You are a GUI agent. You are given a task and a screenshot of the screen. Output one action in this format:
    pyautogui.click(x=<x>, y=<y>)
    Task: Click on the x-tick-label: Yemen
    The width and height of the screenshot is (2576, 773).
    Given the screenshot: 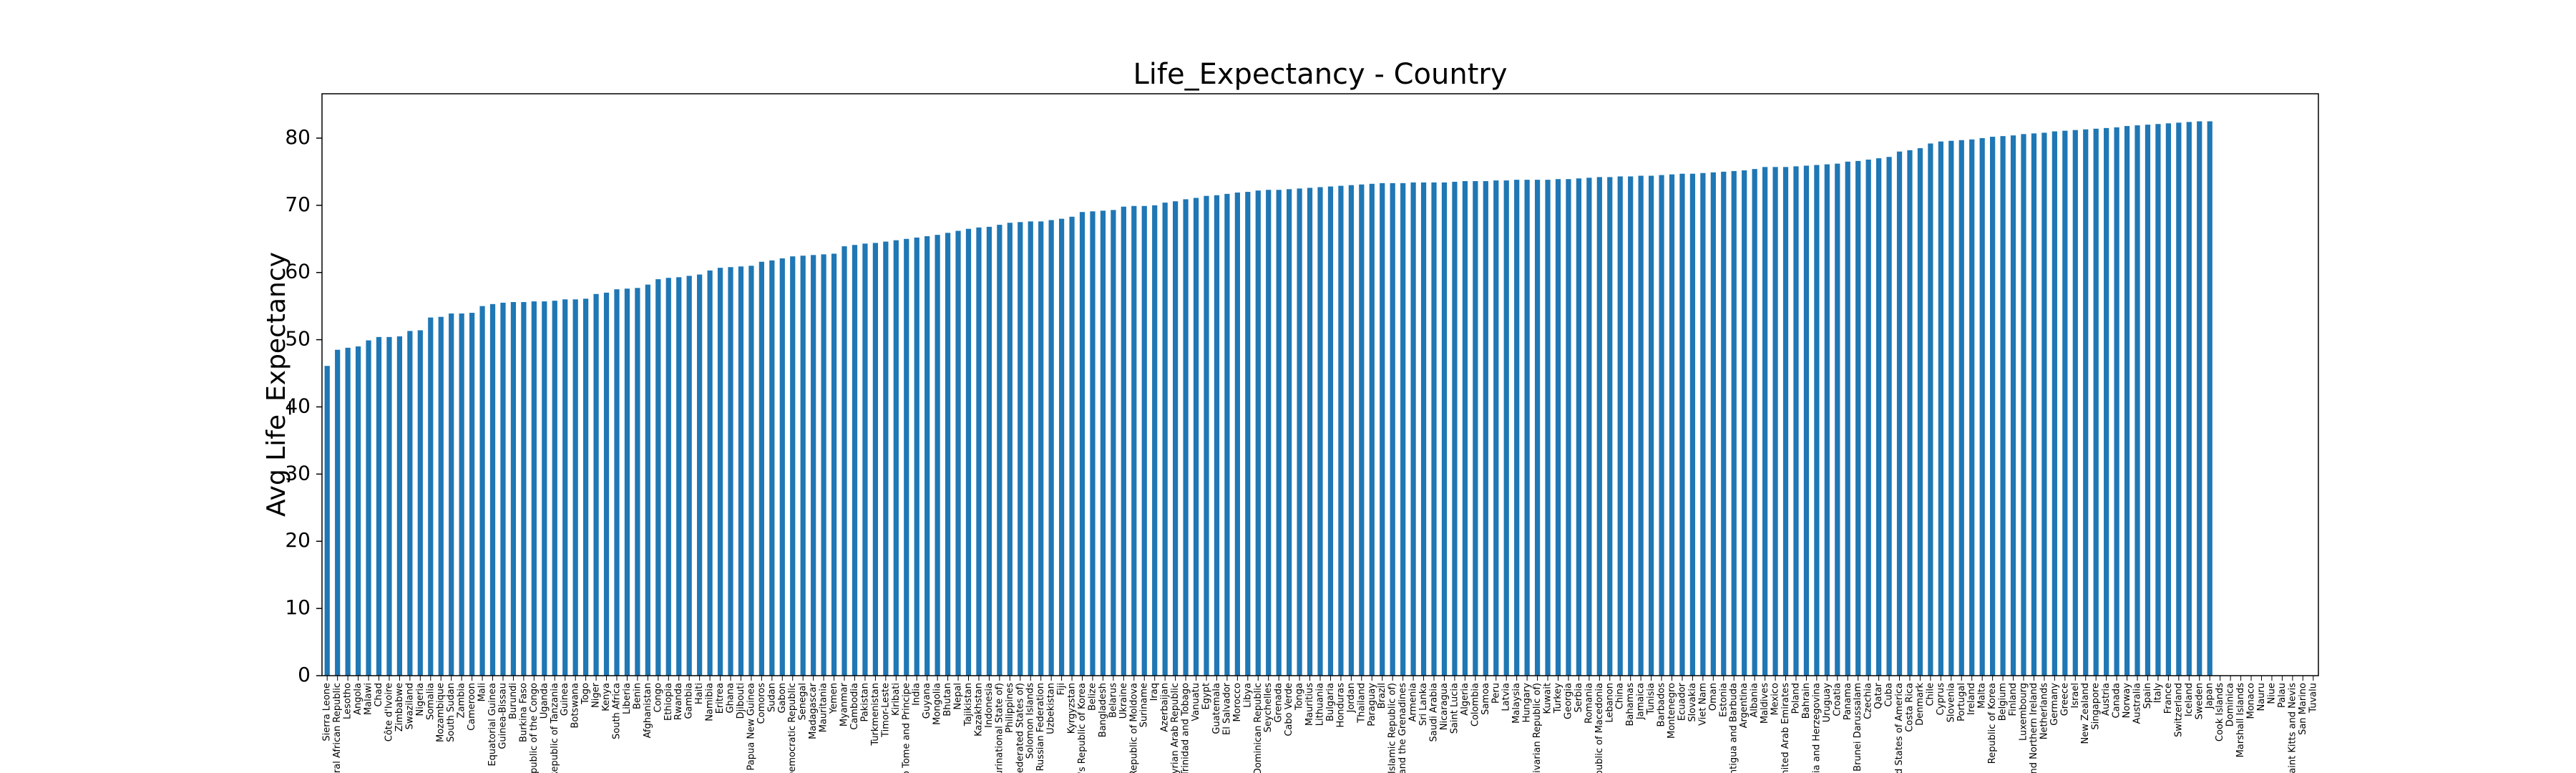 What is the action you would take?
    pyautogui.click(x=834, y=698)
    